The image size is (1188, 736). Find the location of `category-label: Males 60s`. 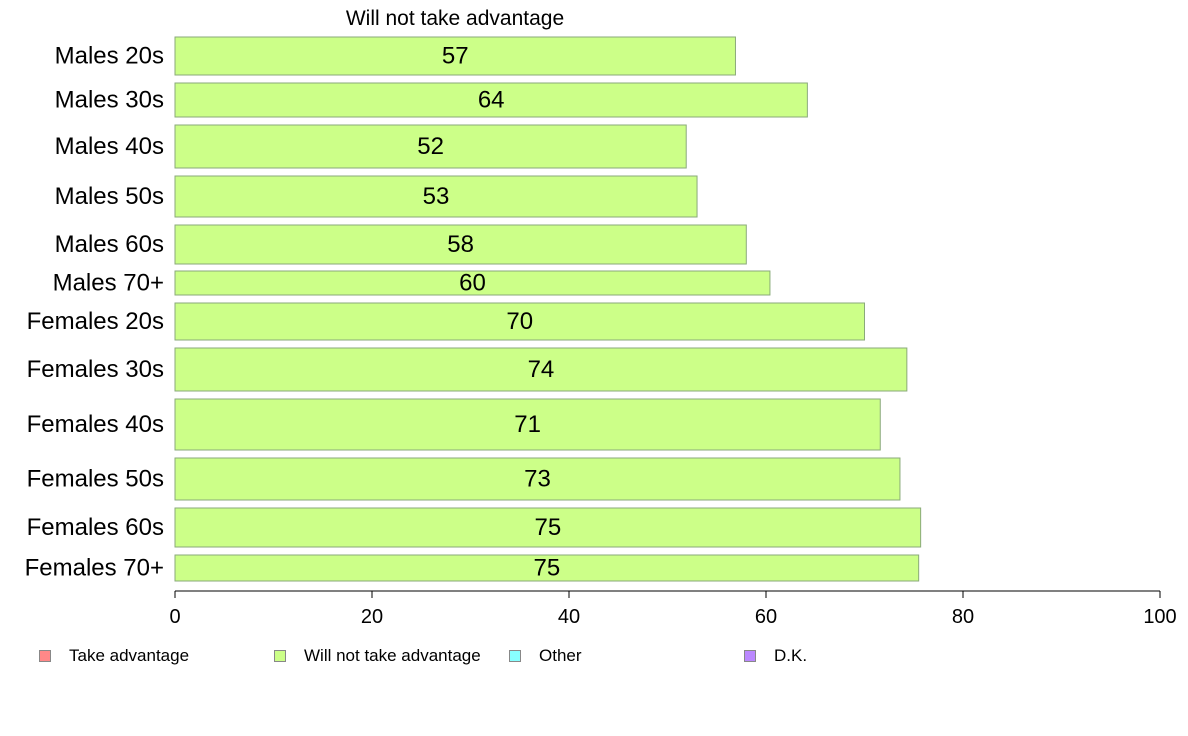

category-label: Males 60s is located at coordinates (109, 244).